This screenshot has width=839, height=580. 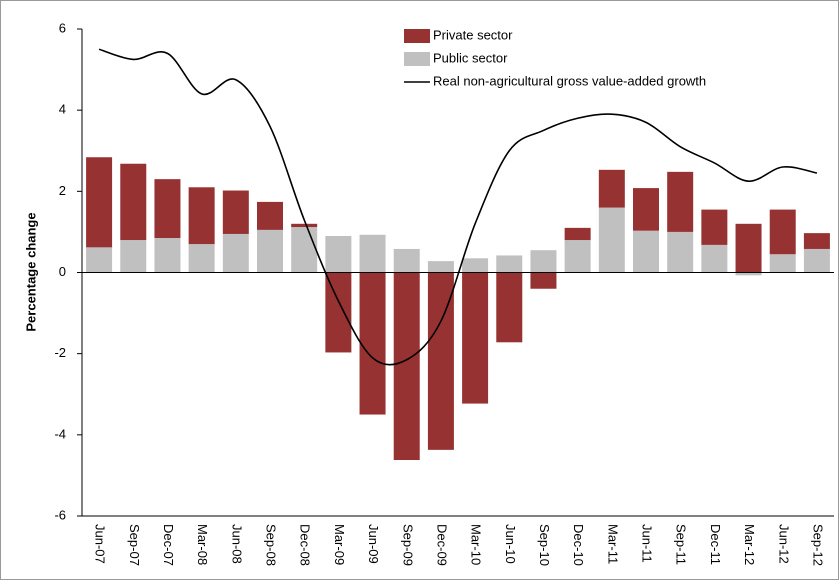 I want to click on x-tick-label: Dec-09, so click(x=441, y=545).